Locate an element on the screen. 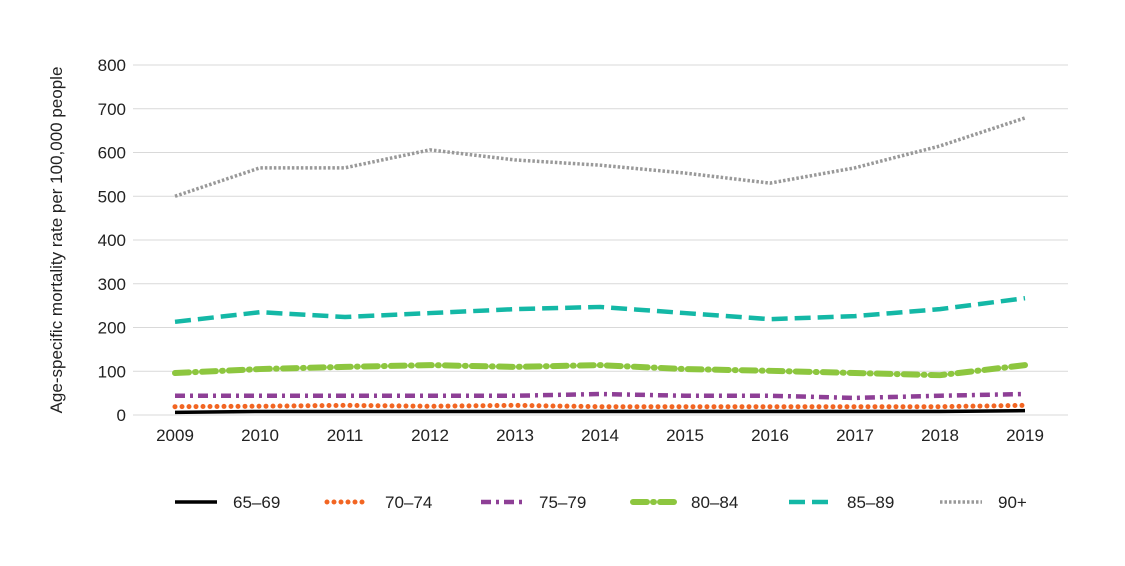  x-tick-label: 2013 is located at coordinates (515, 435).